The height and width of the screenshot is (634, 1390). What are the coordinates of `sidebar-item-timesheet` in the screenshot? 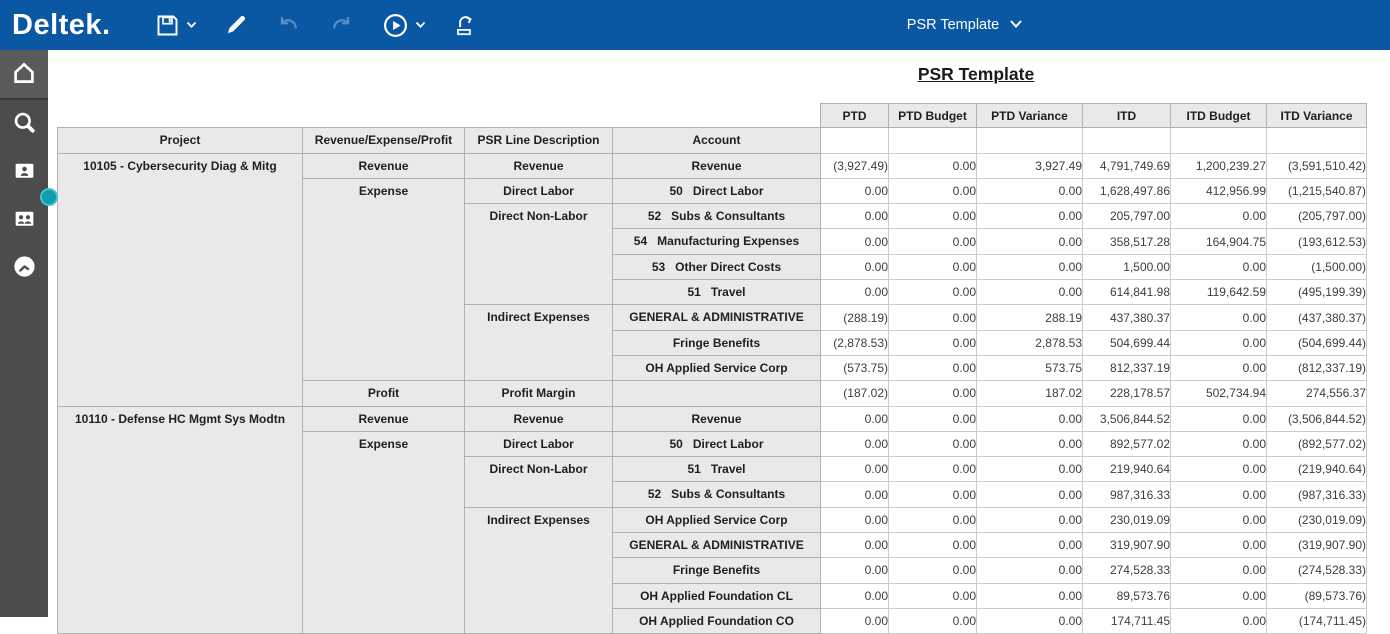 It's located at (24, 268).